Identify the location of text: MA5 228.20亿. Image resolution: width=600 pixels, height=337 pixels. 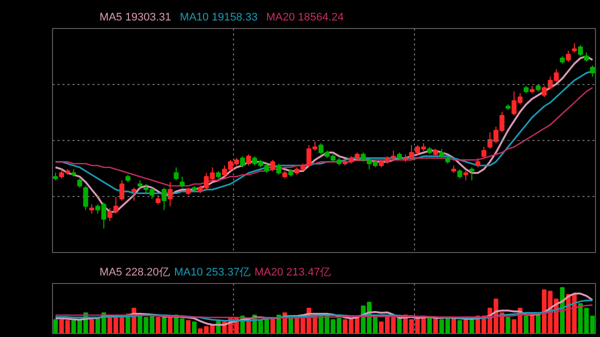
(135, 272).